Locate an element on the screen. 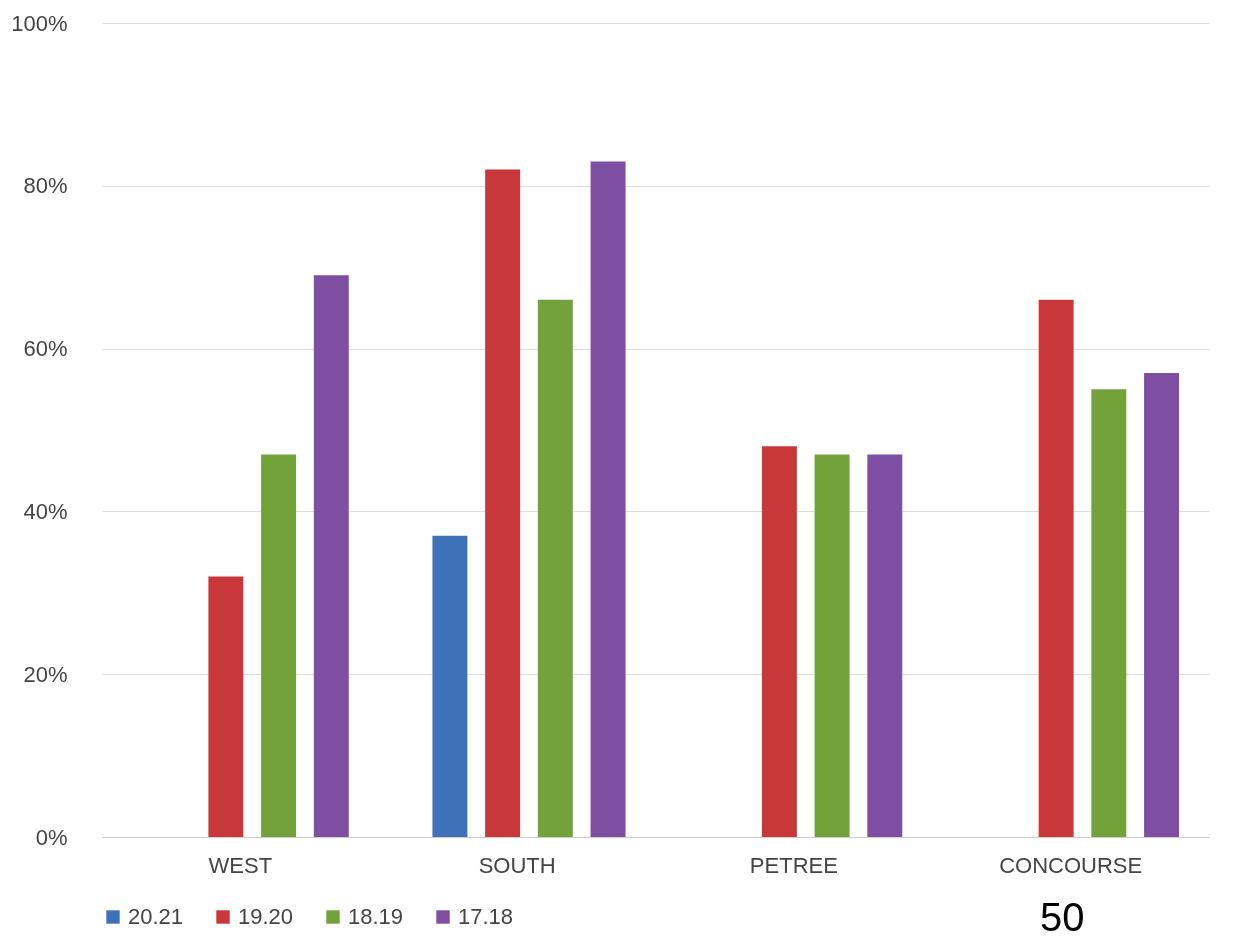  legend-label: 20.21 is located at coordinates (156, 916).